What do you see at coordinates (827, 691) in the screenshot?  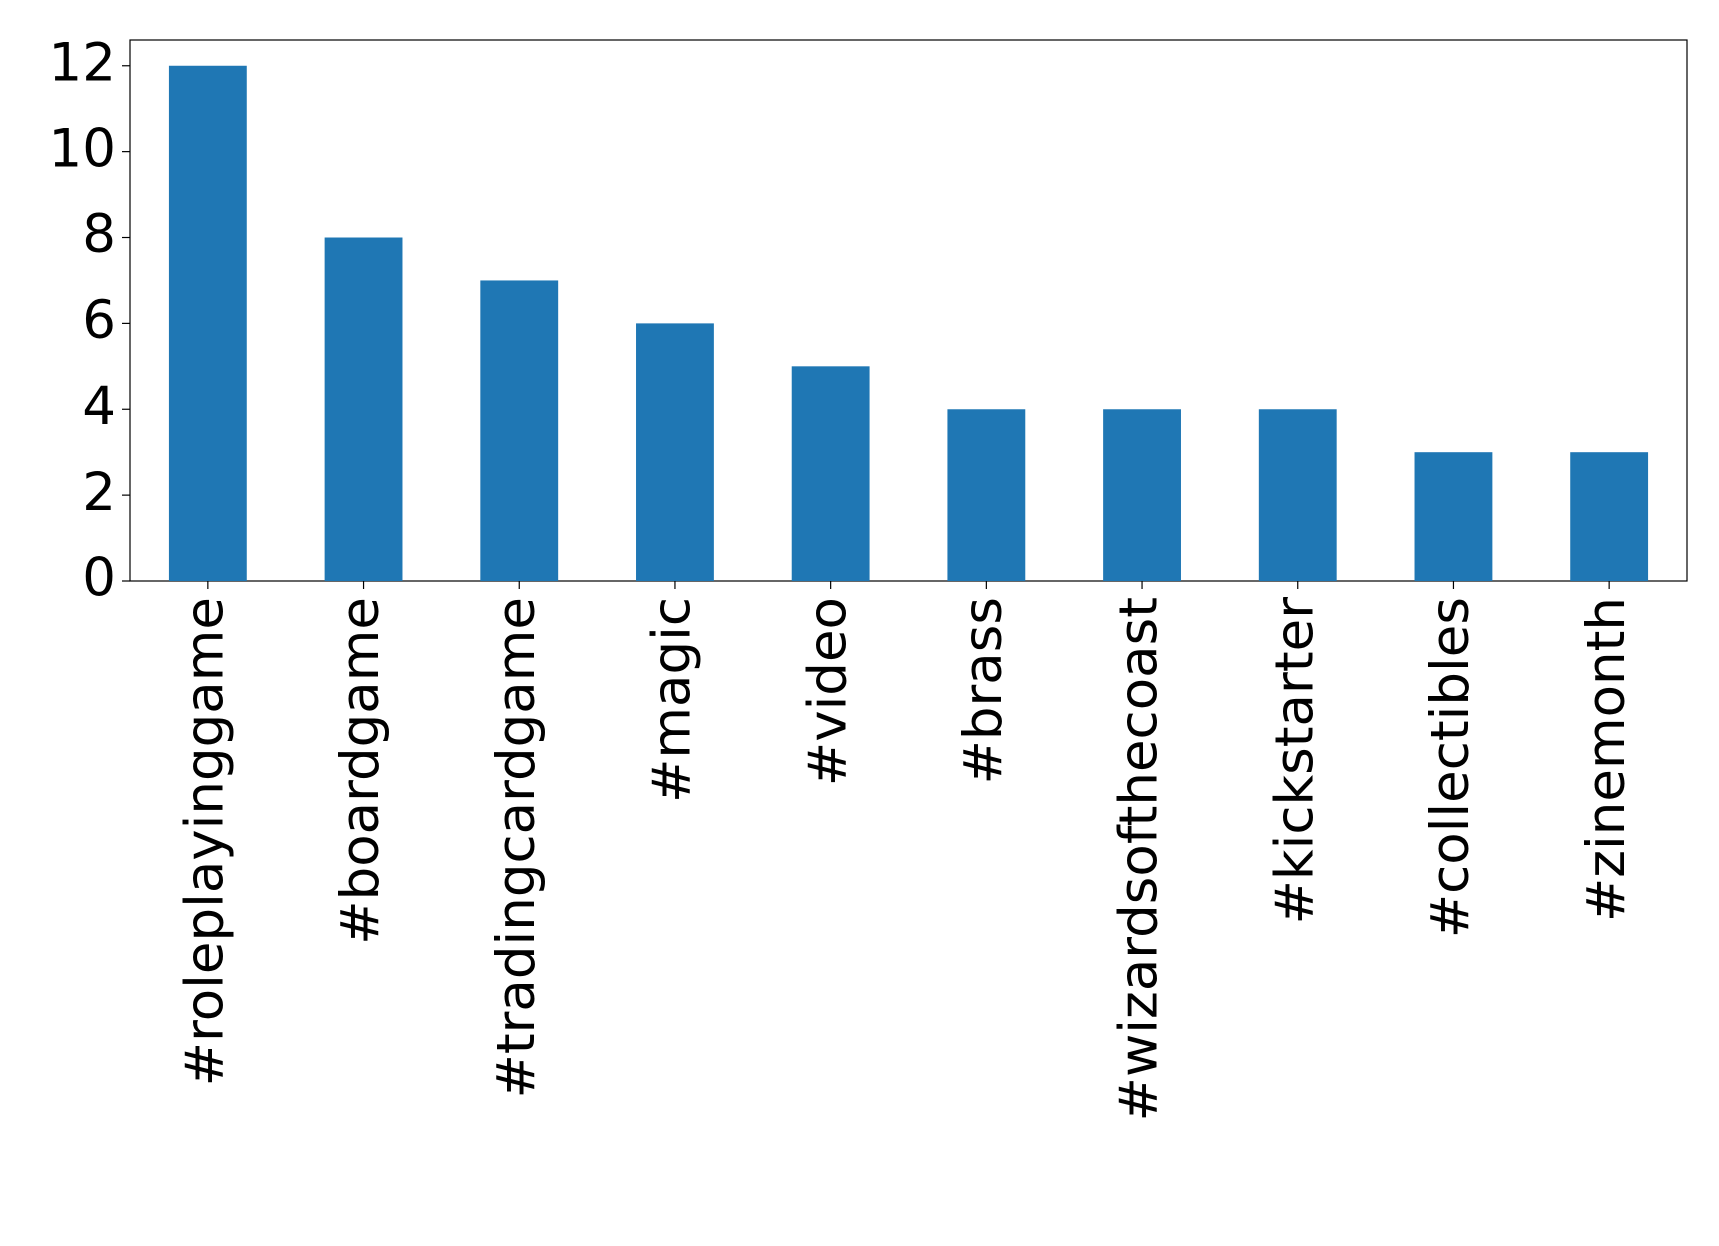 I see `x-tick-label: #video` at bounding box center [827, 691].